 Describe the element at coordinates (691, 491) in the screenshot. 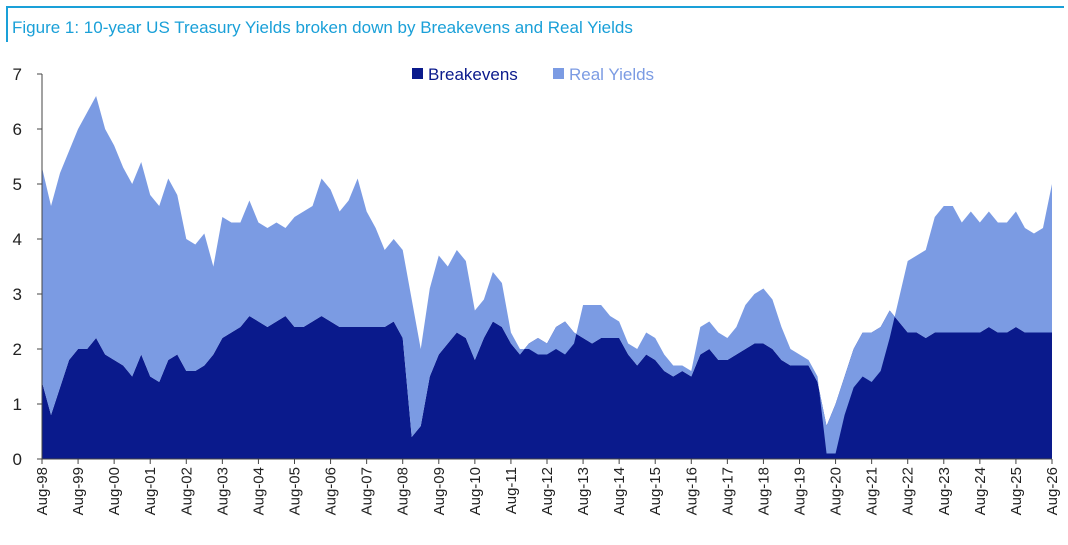

I see `x-tick-label: Aug-16` at that location.